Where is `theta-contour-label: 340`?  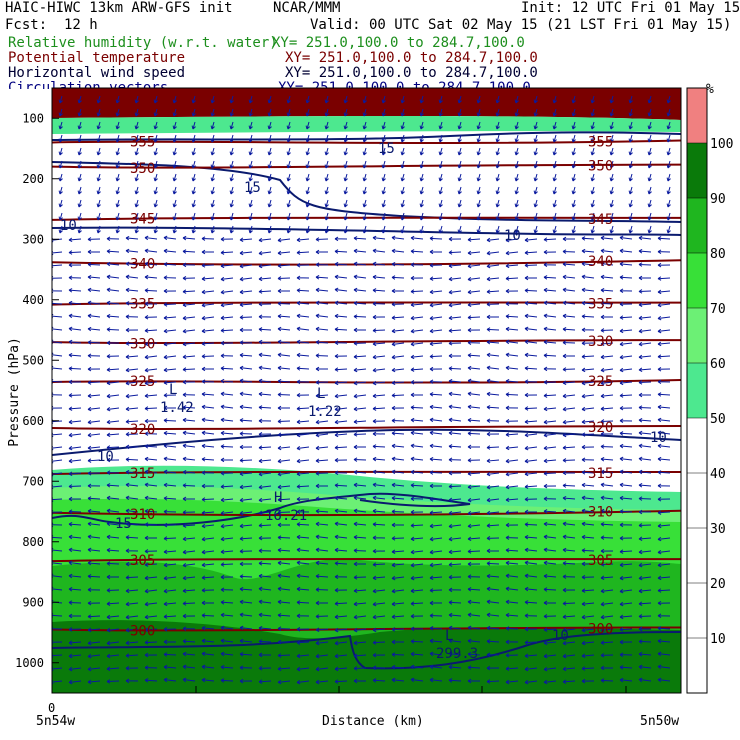 theta-contour-label: 340 is located at coordinates (600, 262).